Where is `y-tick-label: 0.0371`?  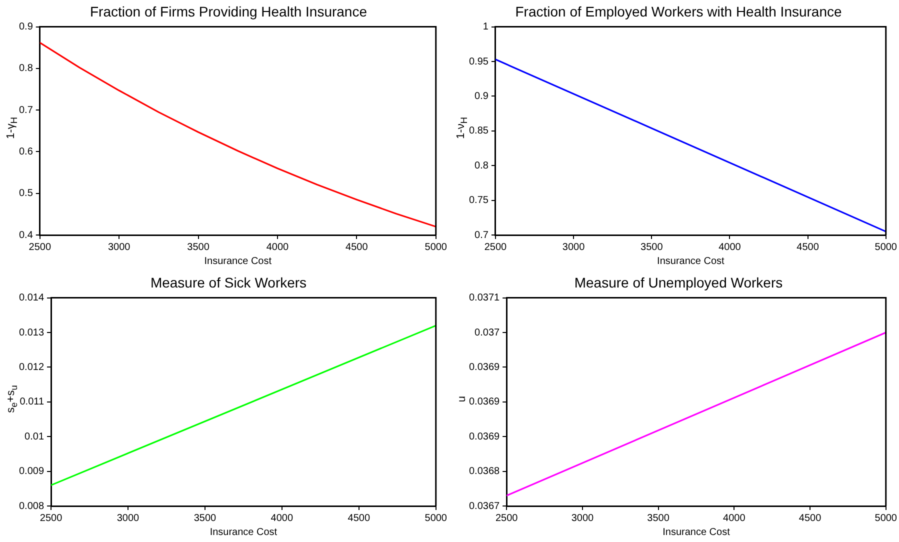 y-tick-label: 0.0371 is located at coordinates (484, 298).